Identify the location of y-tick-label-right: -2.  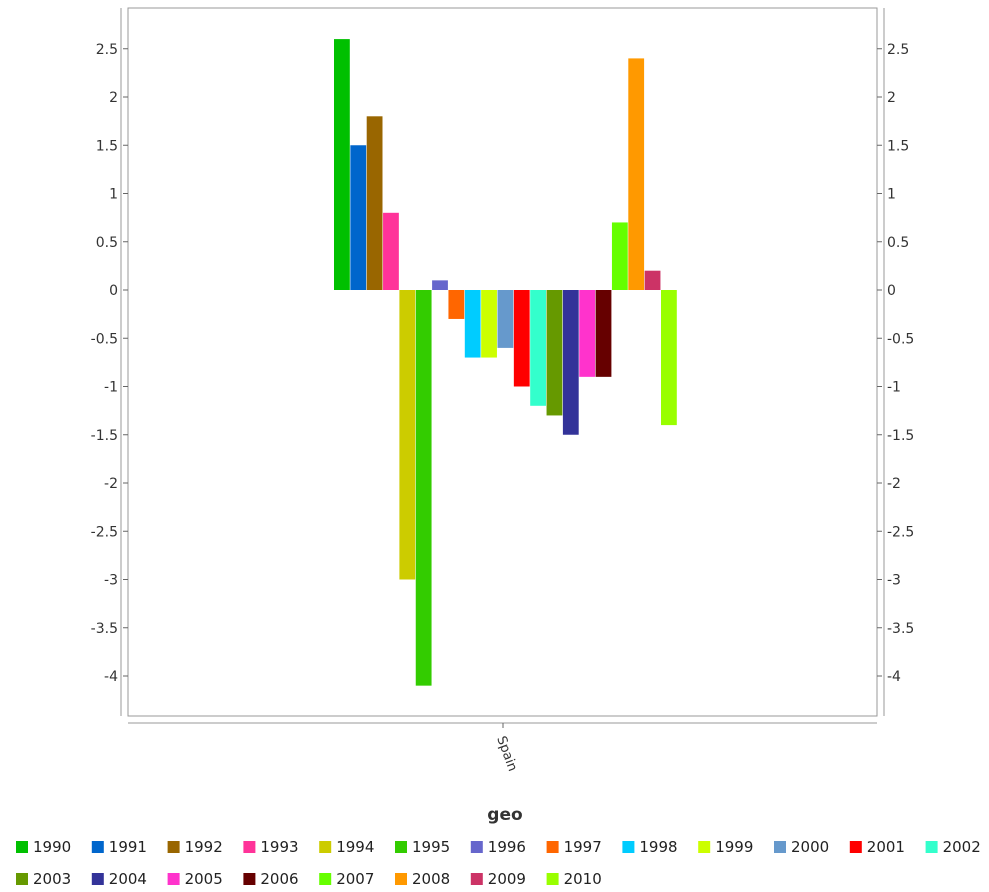
(894, 484).